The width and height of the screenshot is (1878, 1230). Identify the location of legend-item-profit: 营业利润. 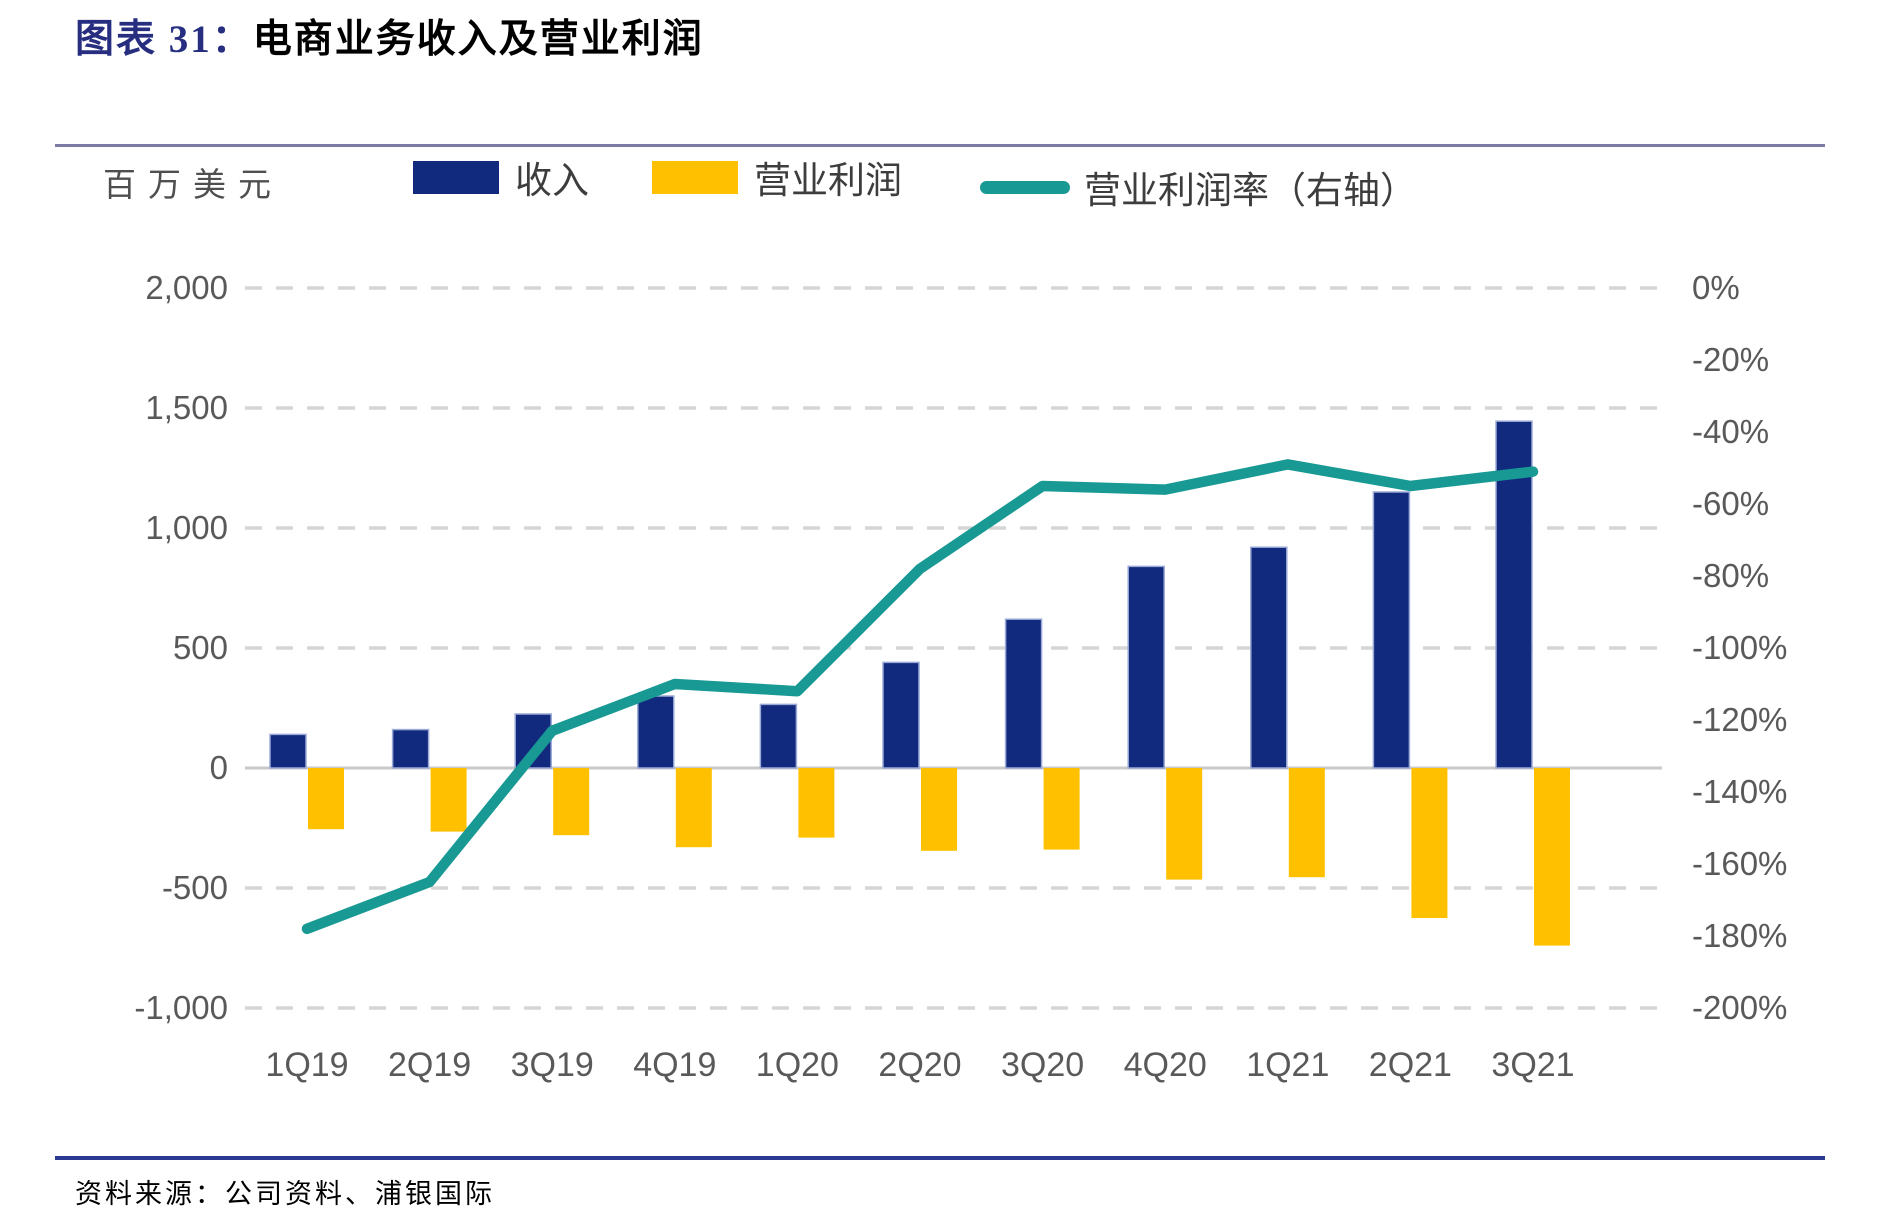
(777, 177).